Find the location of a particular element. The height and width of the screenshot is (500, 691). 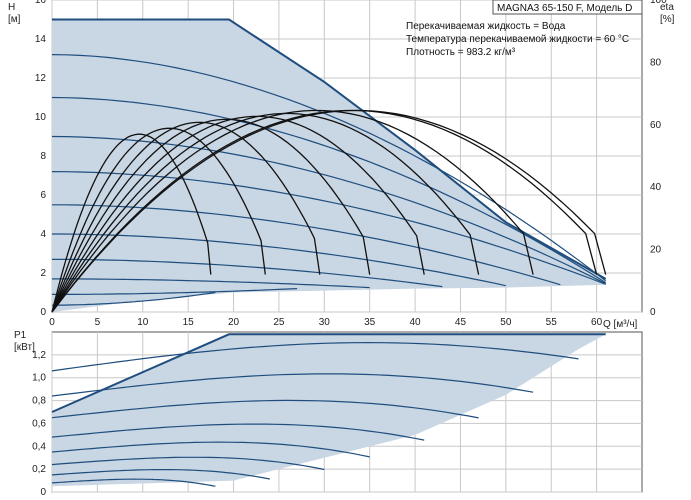

x-tick-label: 45 is located at coordinates (461, 322).